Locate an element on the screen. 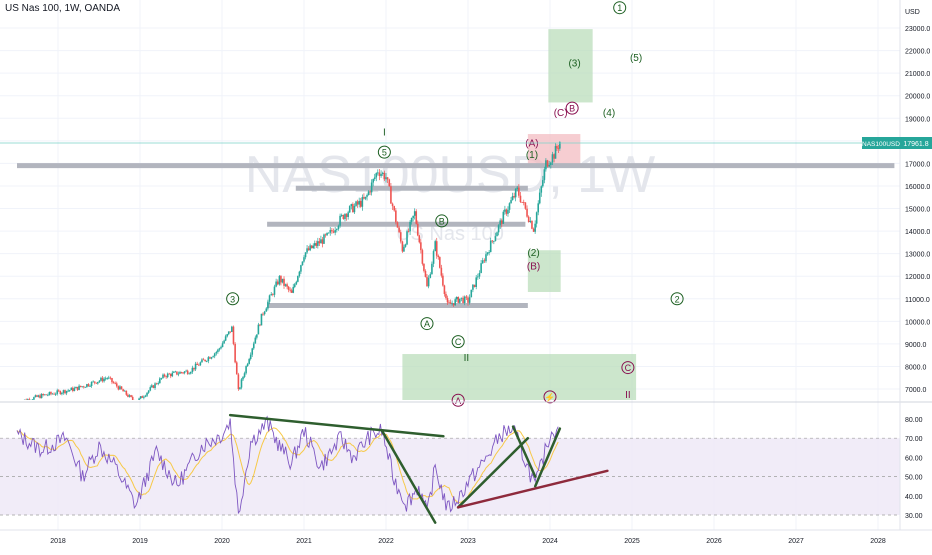  watermark-main: NAS100USD, 1W is located at coordinates (450, 175).